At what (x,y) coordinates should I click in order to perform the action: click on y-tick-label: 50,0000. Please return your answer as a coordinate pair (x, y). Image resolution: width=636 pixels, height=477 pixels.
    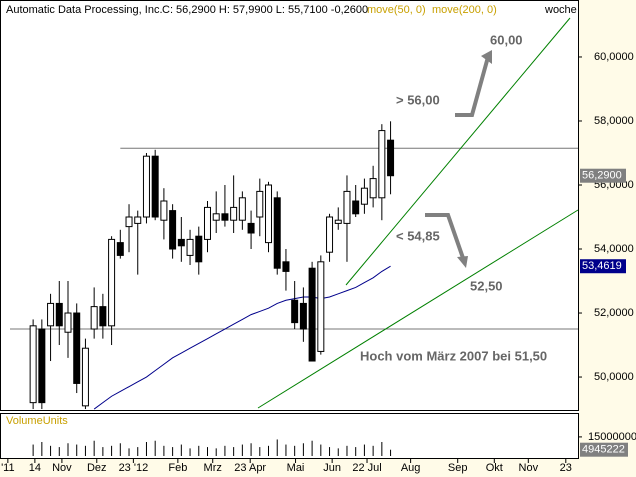
    Looking at the image, I should click on (614, 377).